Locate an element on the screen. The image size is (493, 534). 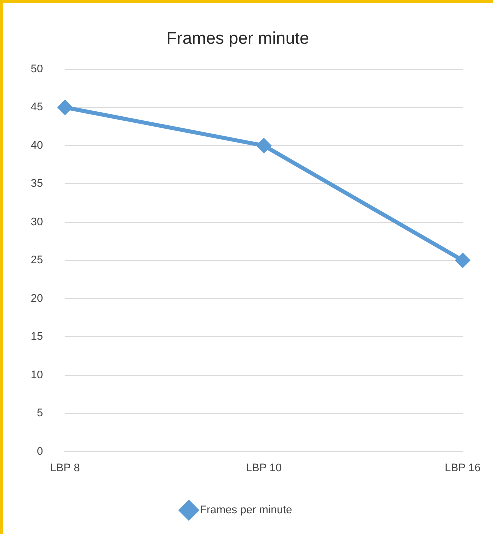
chart-title: Frames per minute is located at coordinates (238, 38).